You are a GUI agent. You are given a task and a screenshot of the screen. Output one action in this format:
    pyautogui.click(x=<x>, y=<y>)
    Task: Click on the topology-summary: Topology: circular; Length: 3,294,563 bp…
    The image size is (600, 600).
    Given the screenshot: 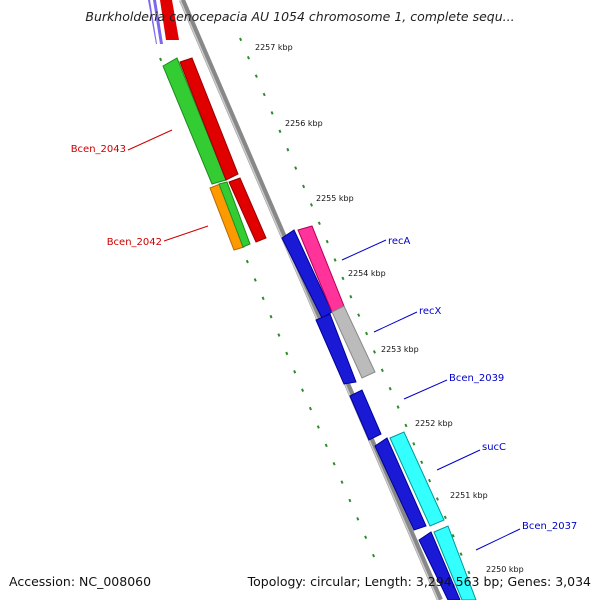 What is the action you would take?
    pyautogui.click(x=419, y=581)
    